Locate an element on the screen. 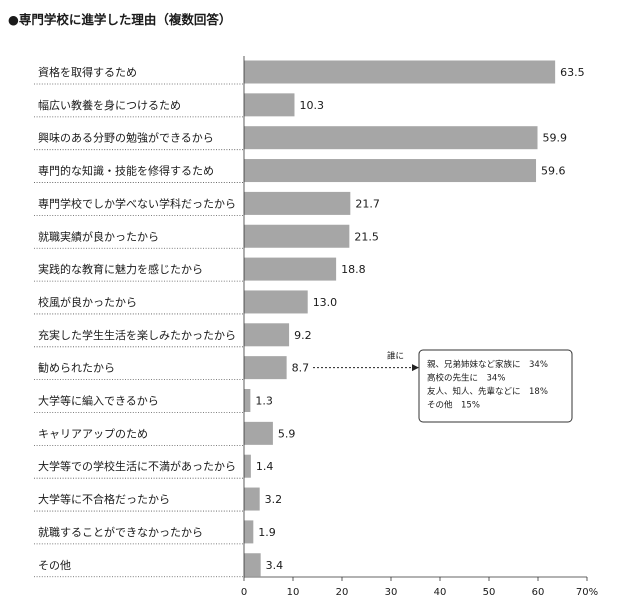 The height and width of the screenshot is (610, 617). category-label: 大学等に不合格だったから is located at coordinates (104, 499).